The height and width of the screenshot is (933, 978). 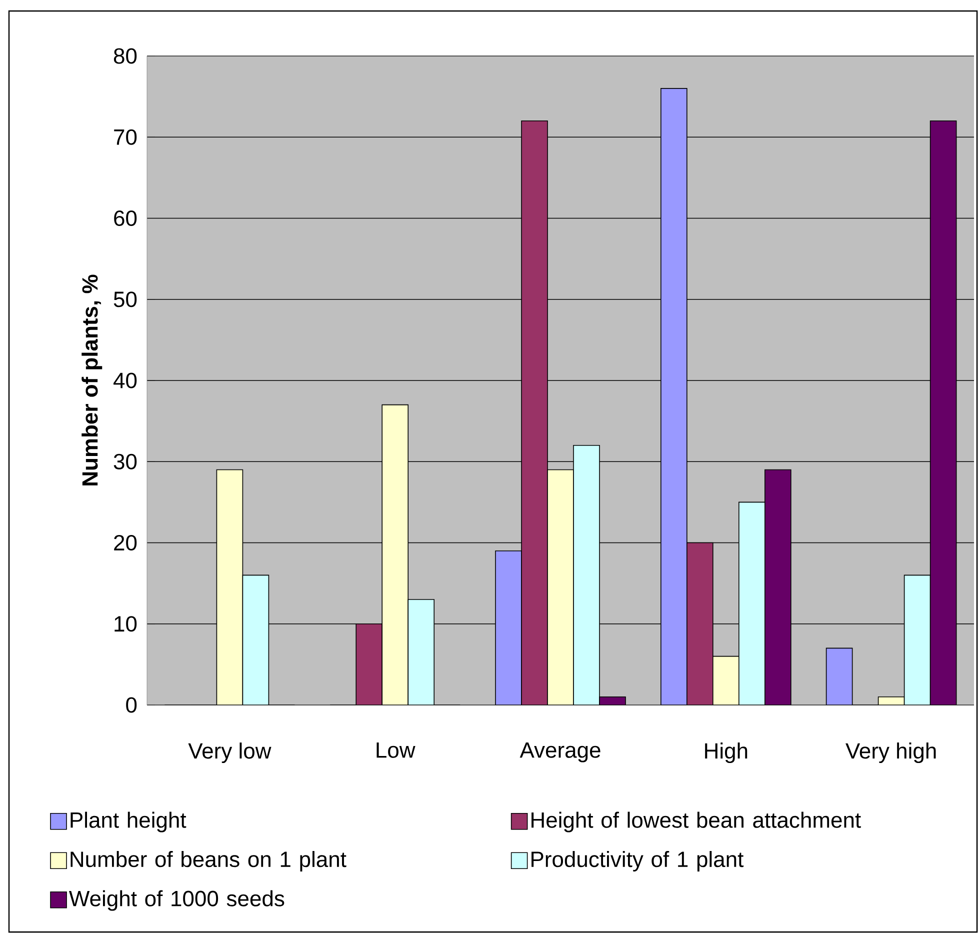 I want to click on y-tick-label: 20, so click(x=125, y=542).